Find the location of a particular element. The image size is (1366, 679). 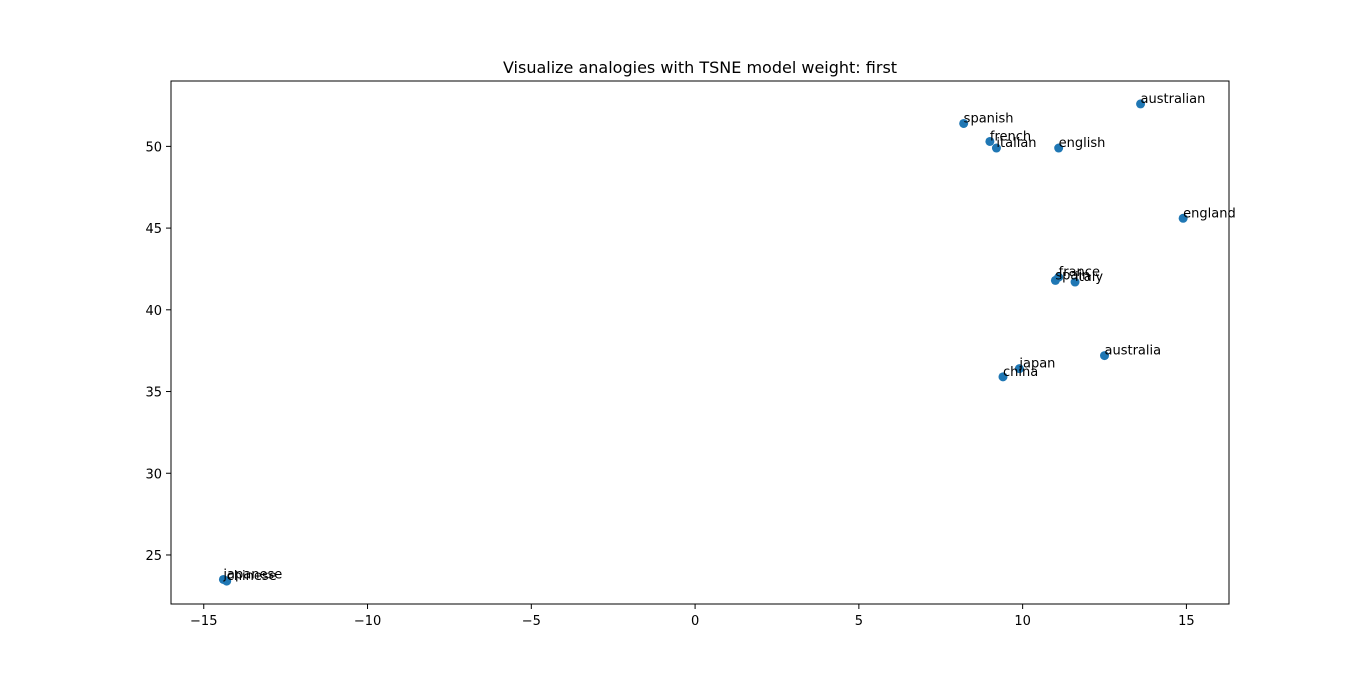

point-label: italy is located at coordinates (1089, 277).